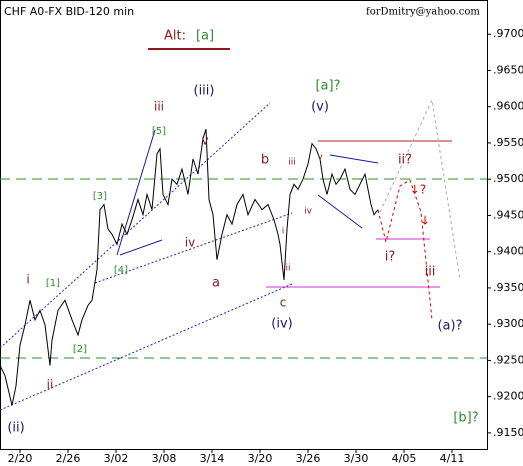 The image size is (523, 466). I want to click on wave-label: Alt:, so click(175, 36).